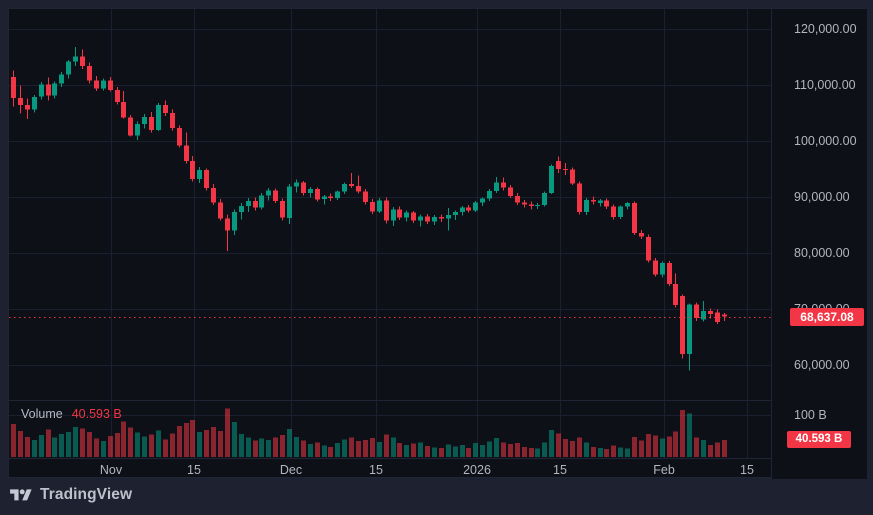  I want to click on time-tick-label: 2026, so click(477, 470).